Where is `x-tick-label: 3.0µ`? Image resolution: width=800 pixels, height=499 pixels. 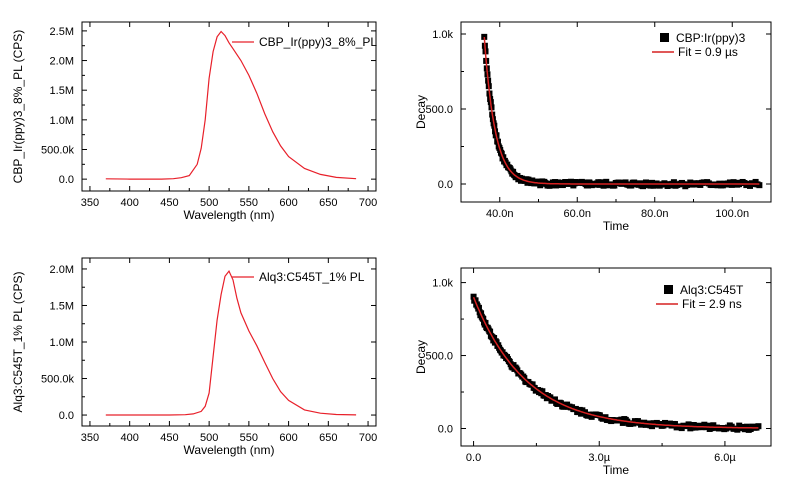
x-tick-label: 3.0µ is located at coordinates (599, 458).